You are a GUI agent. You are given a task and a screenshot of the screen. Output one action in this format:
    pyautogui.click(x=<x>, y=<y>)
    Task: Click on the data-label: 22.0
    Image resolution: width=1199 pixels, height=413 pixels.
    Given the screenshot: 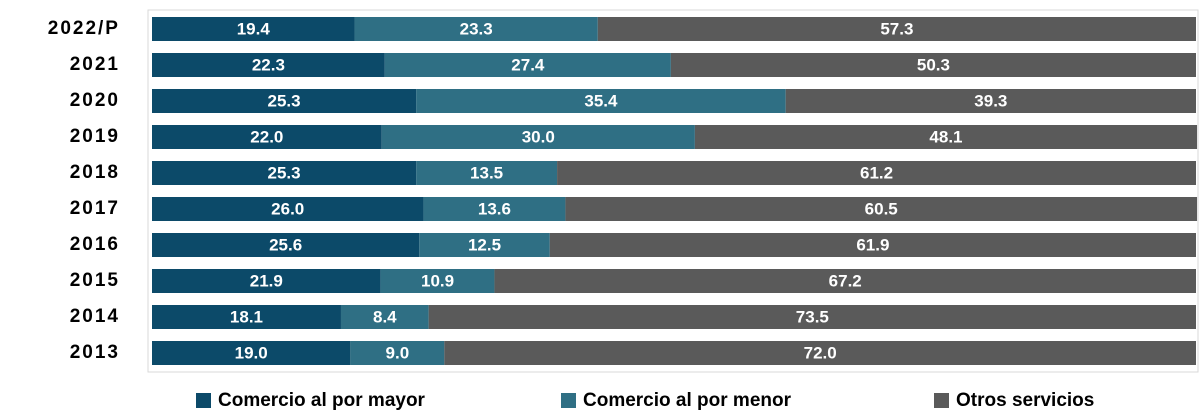 What is the action you would take?
    pyautogui.click(x=266, y=136)
    